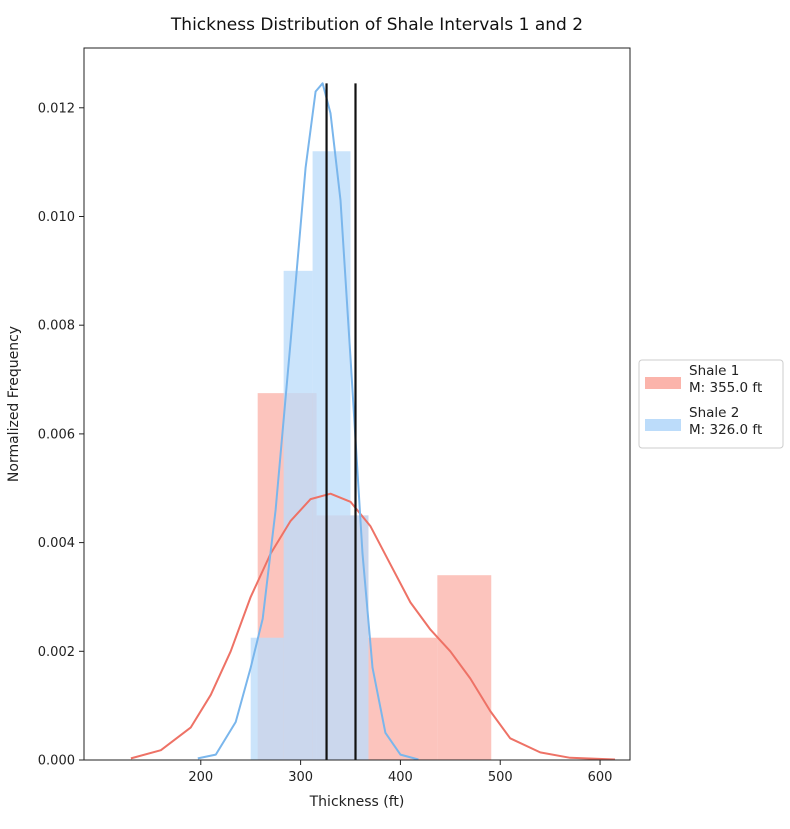 This screenshot has width=790, height=829. Describe the element at coordinates (56, 217) in the screenshot. I see `y-tick-label: 0.010` at that location.